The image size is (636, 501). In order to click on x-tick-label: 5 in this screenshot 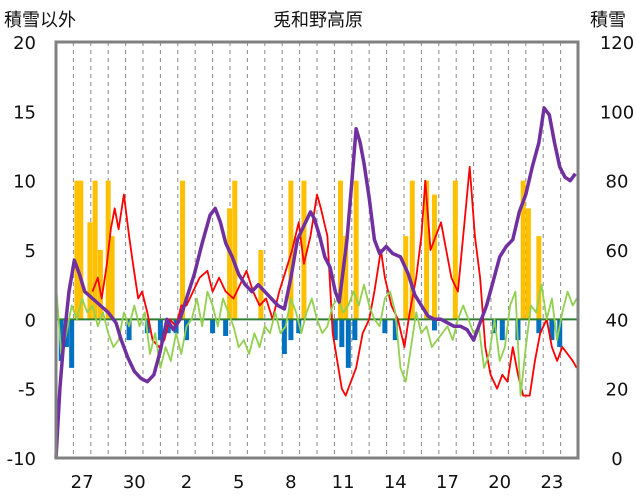, I will do `click(238, 482)`.